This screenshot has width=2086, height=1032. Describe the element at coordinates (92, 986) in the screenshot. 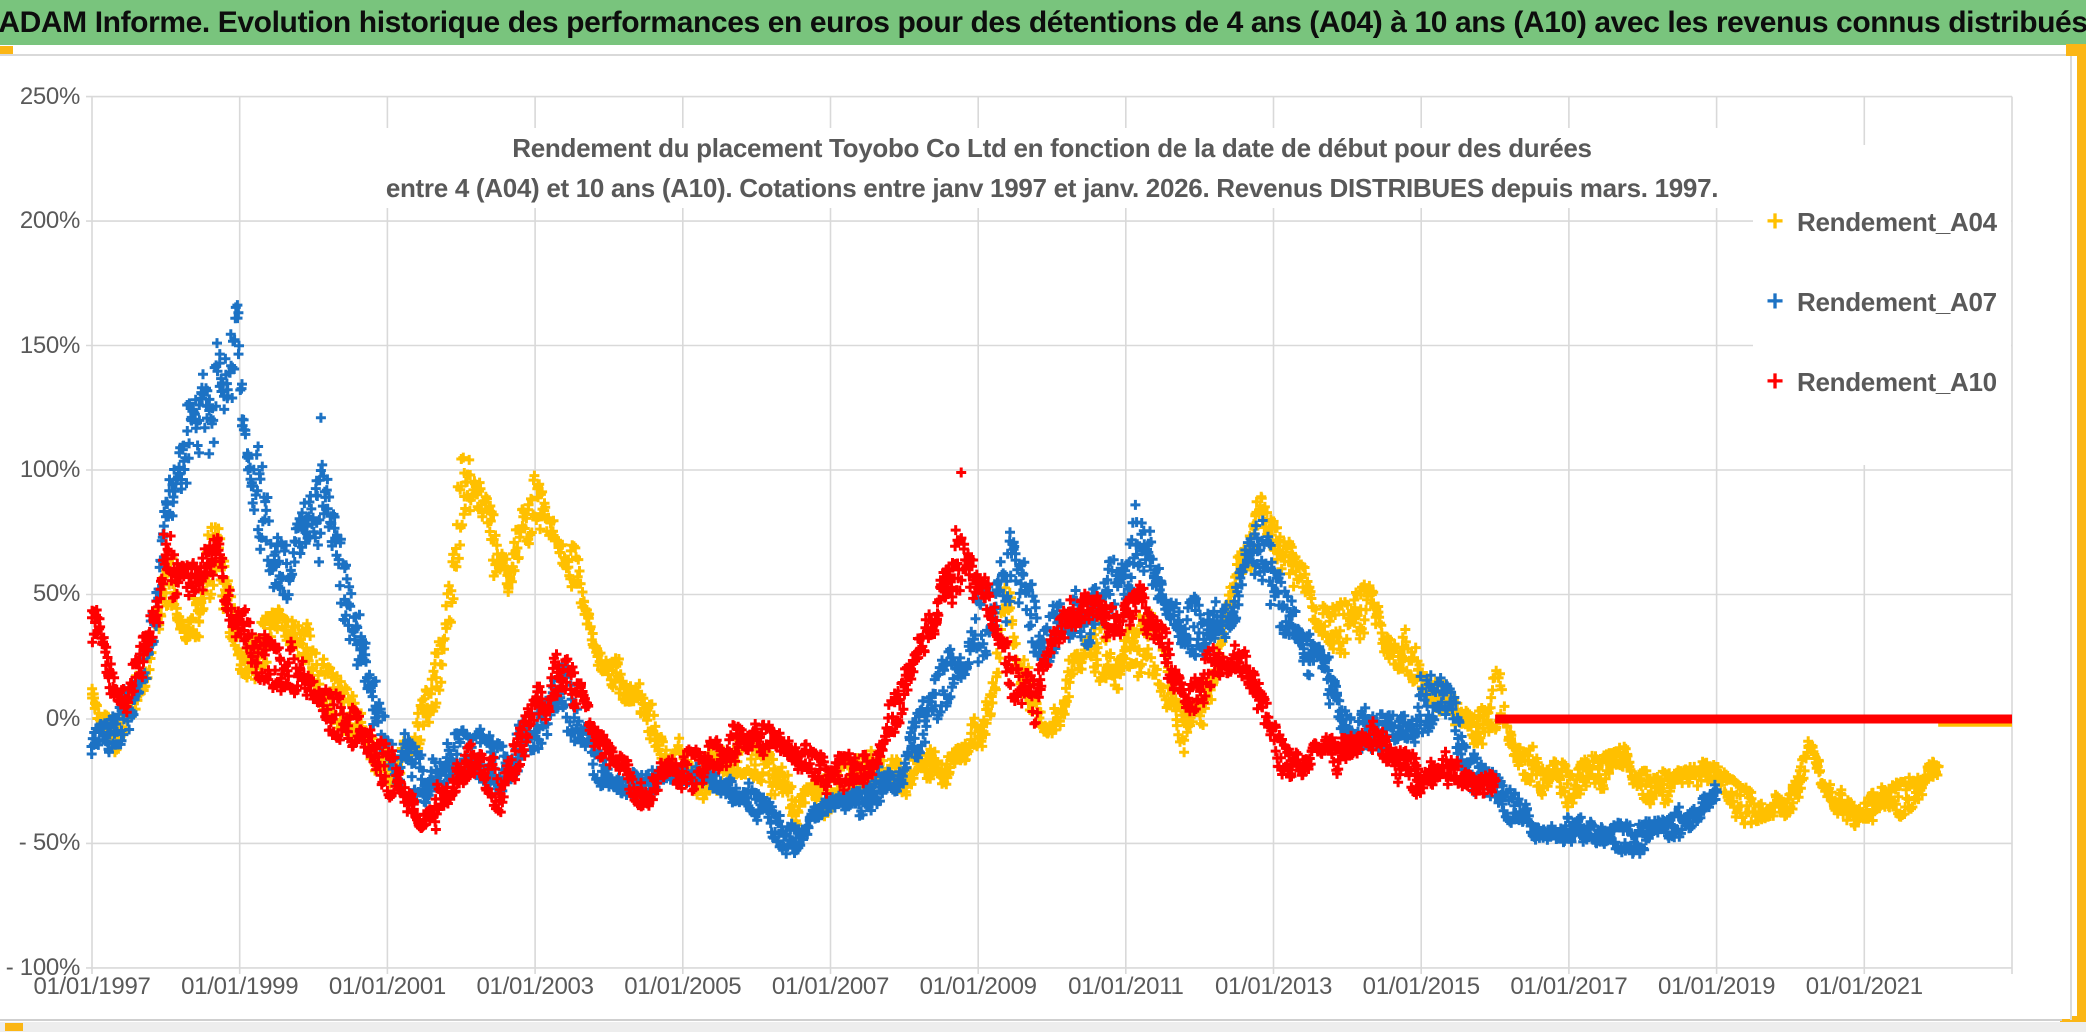

I see `x-axis-tick-label: 01/01/1997` at that location.